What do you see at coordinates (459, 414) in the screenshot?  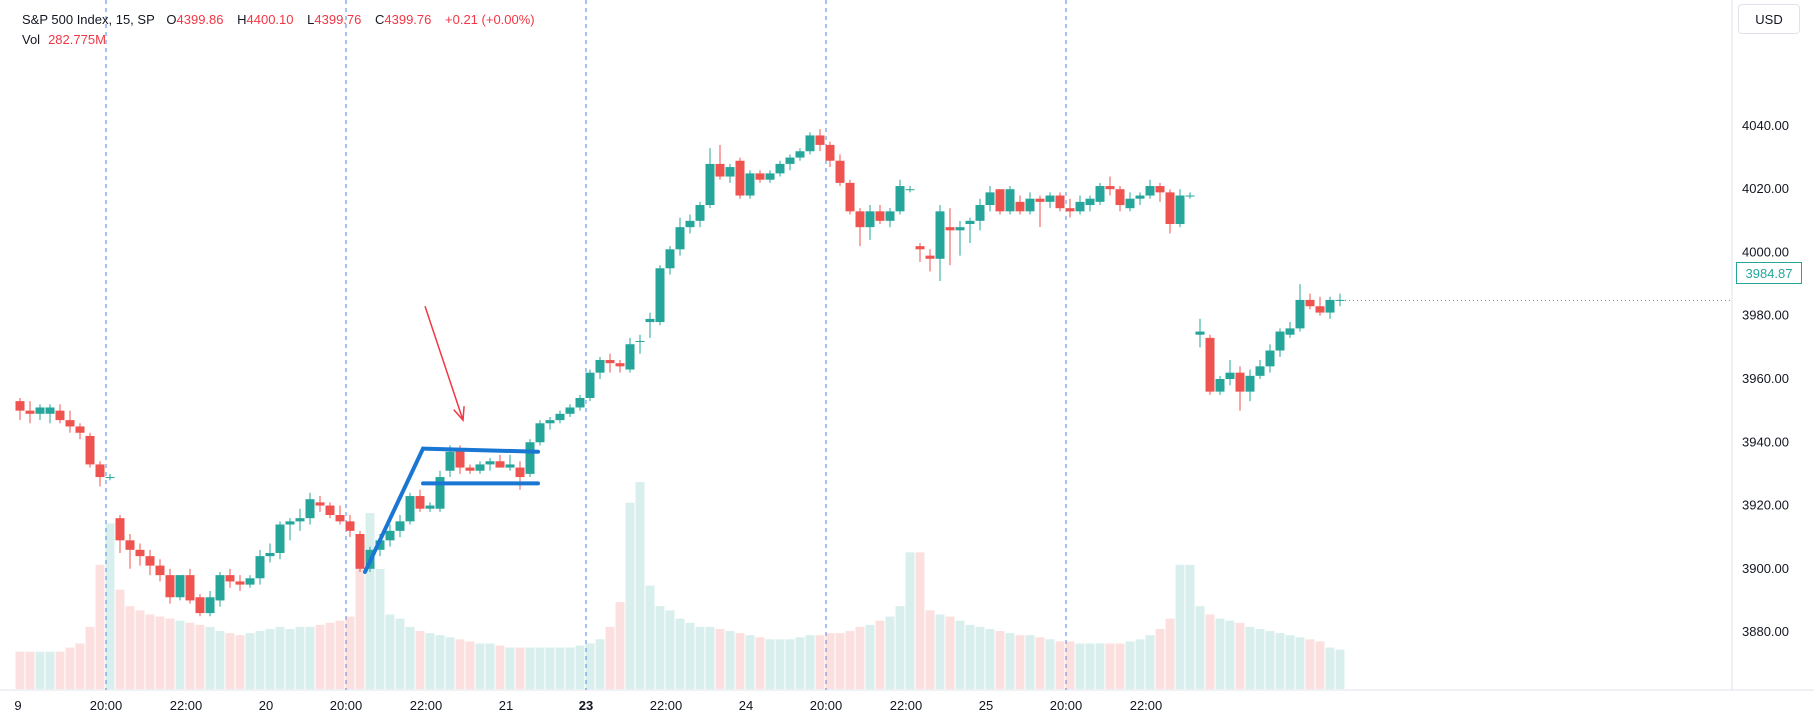 I see `annotation-arrow-head` at bounding box center [459, 414].